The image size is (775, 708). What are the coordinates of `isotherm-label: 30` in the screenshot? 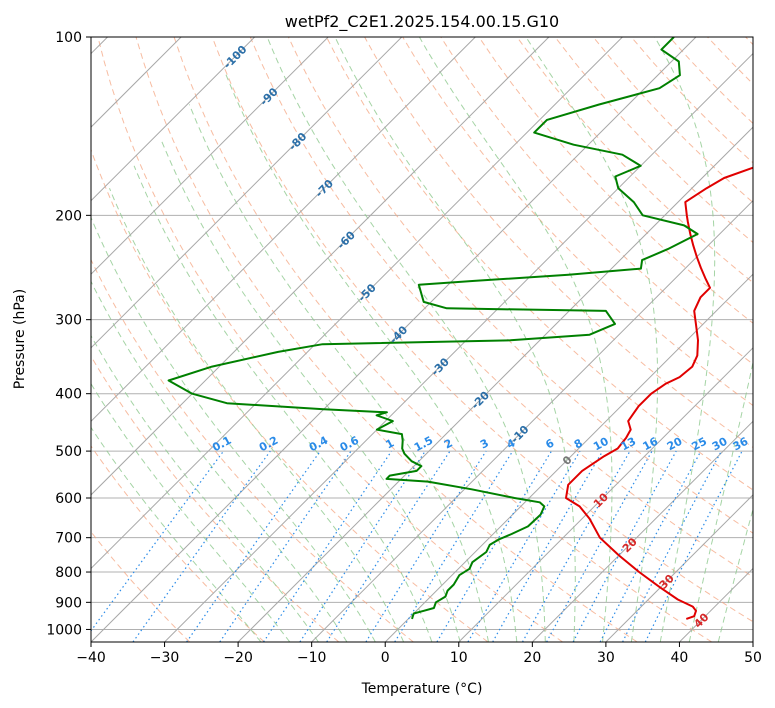 It's located at (667, 582).